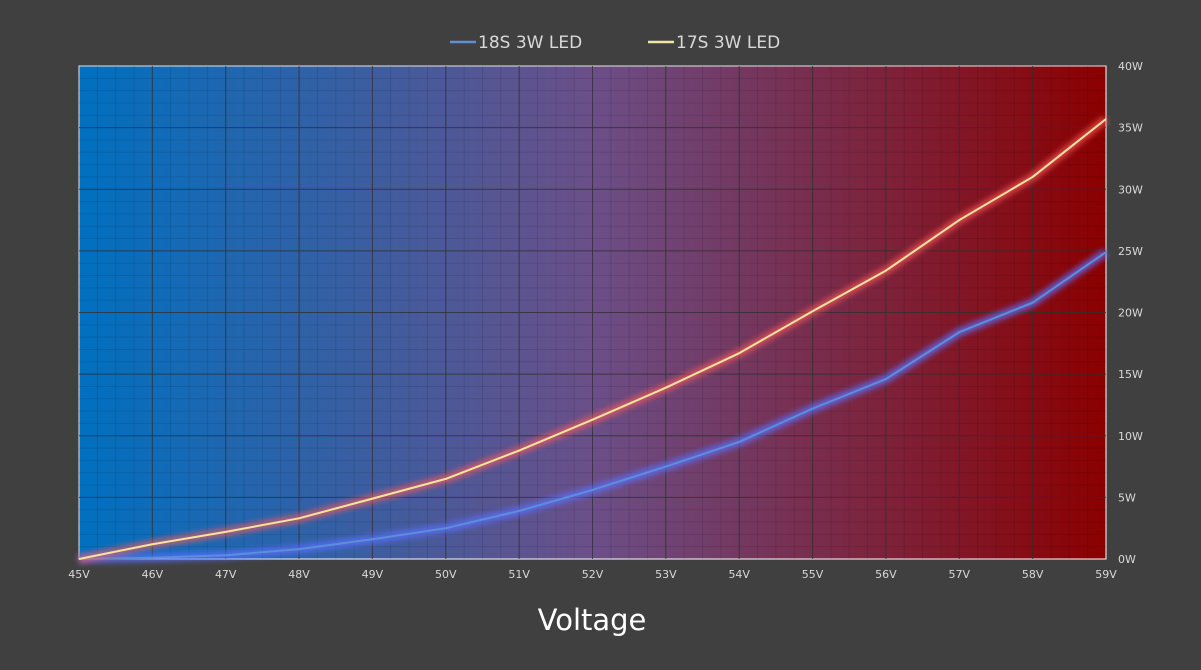 This screenshot has height=670, width=1201. What do you see at coordinates (1130, 66) in the screenshot?
I see `y-tick-label: 40W` at bounding box center [1130, 66].